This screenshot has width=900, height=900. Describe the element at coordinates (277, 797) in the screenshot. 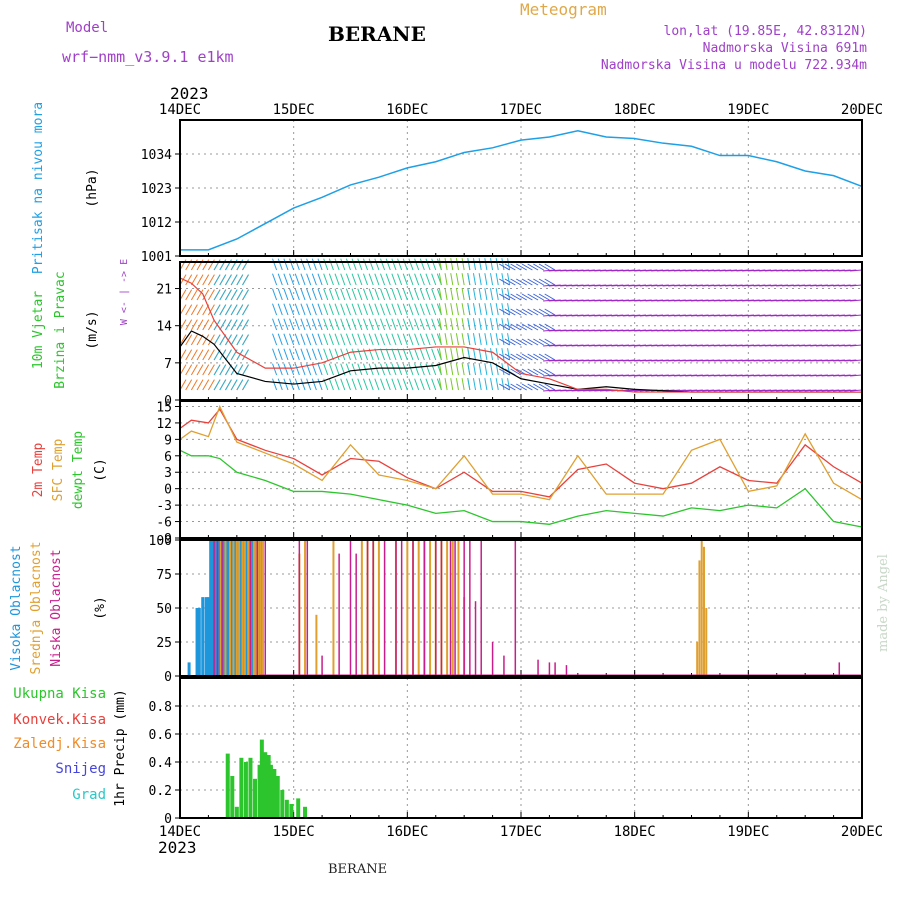

I see `precip-bar` at that location.